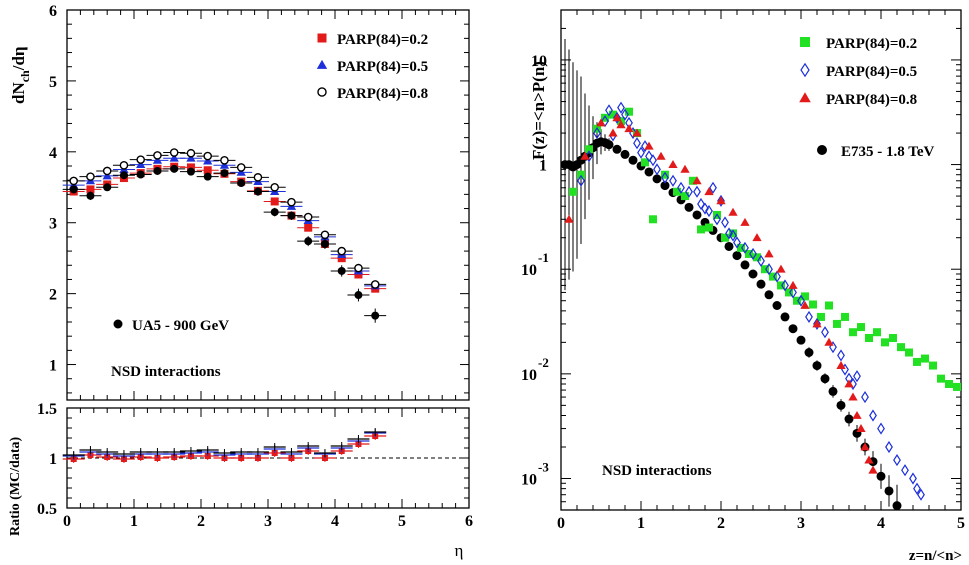  What do you see at coordinates (657, 471) in the screenshot?
I see `annotation-nsd: NSD interactions` at bounding box center [657, 471].